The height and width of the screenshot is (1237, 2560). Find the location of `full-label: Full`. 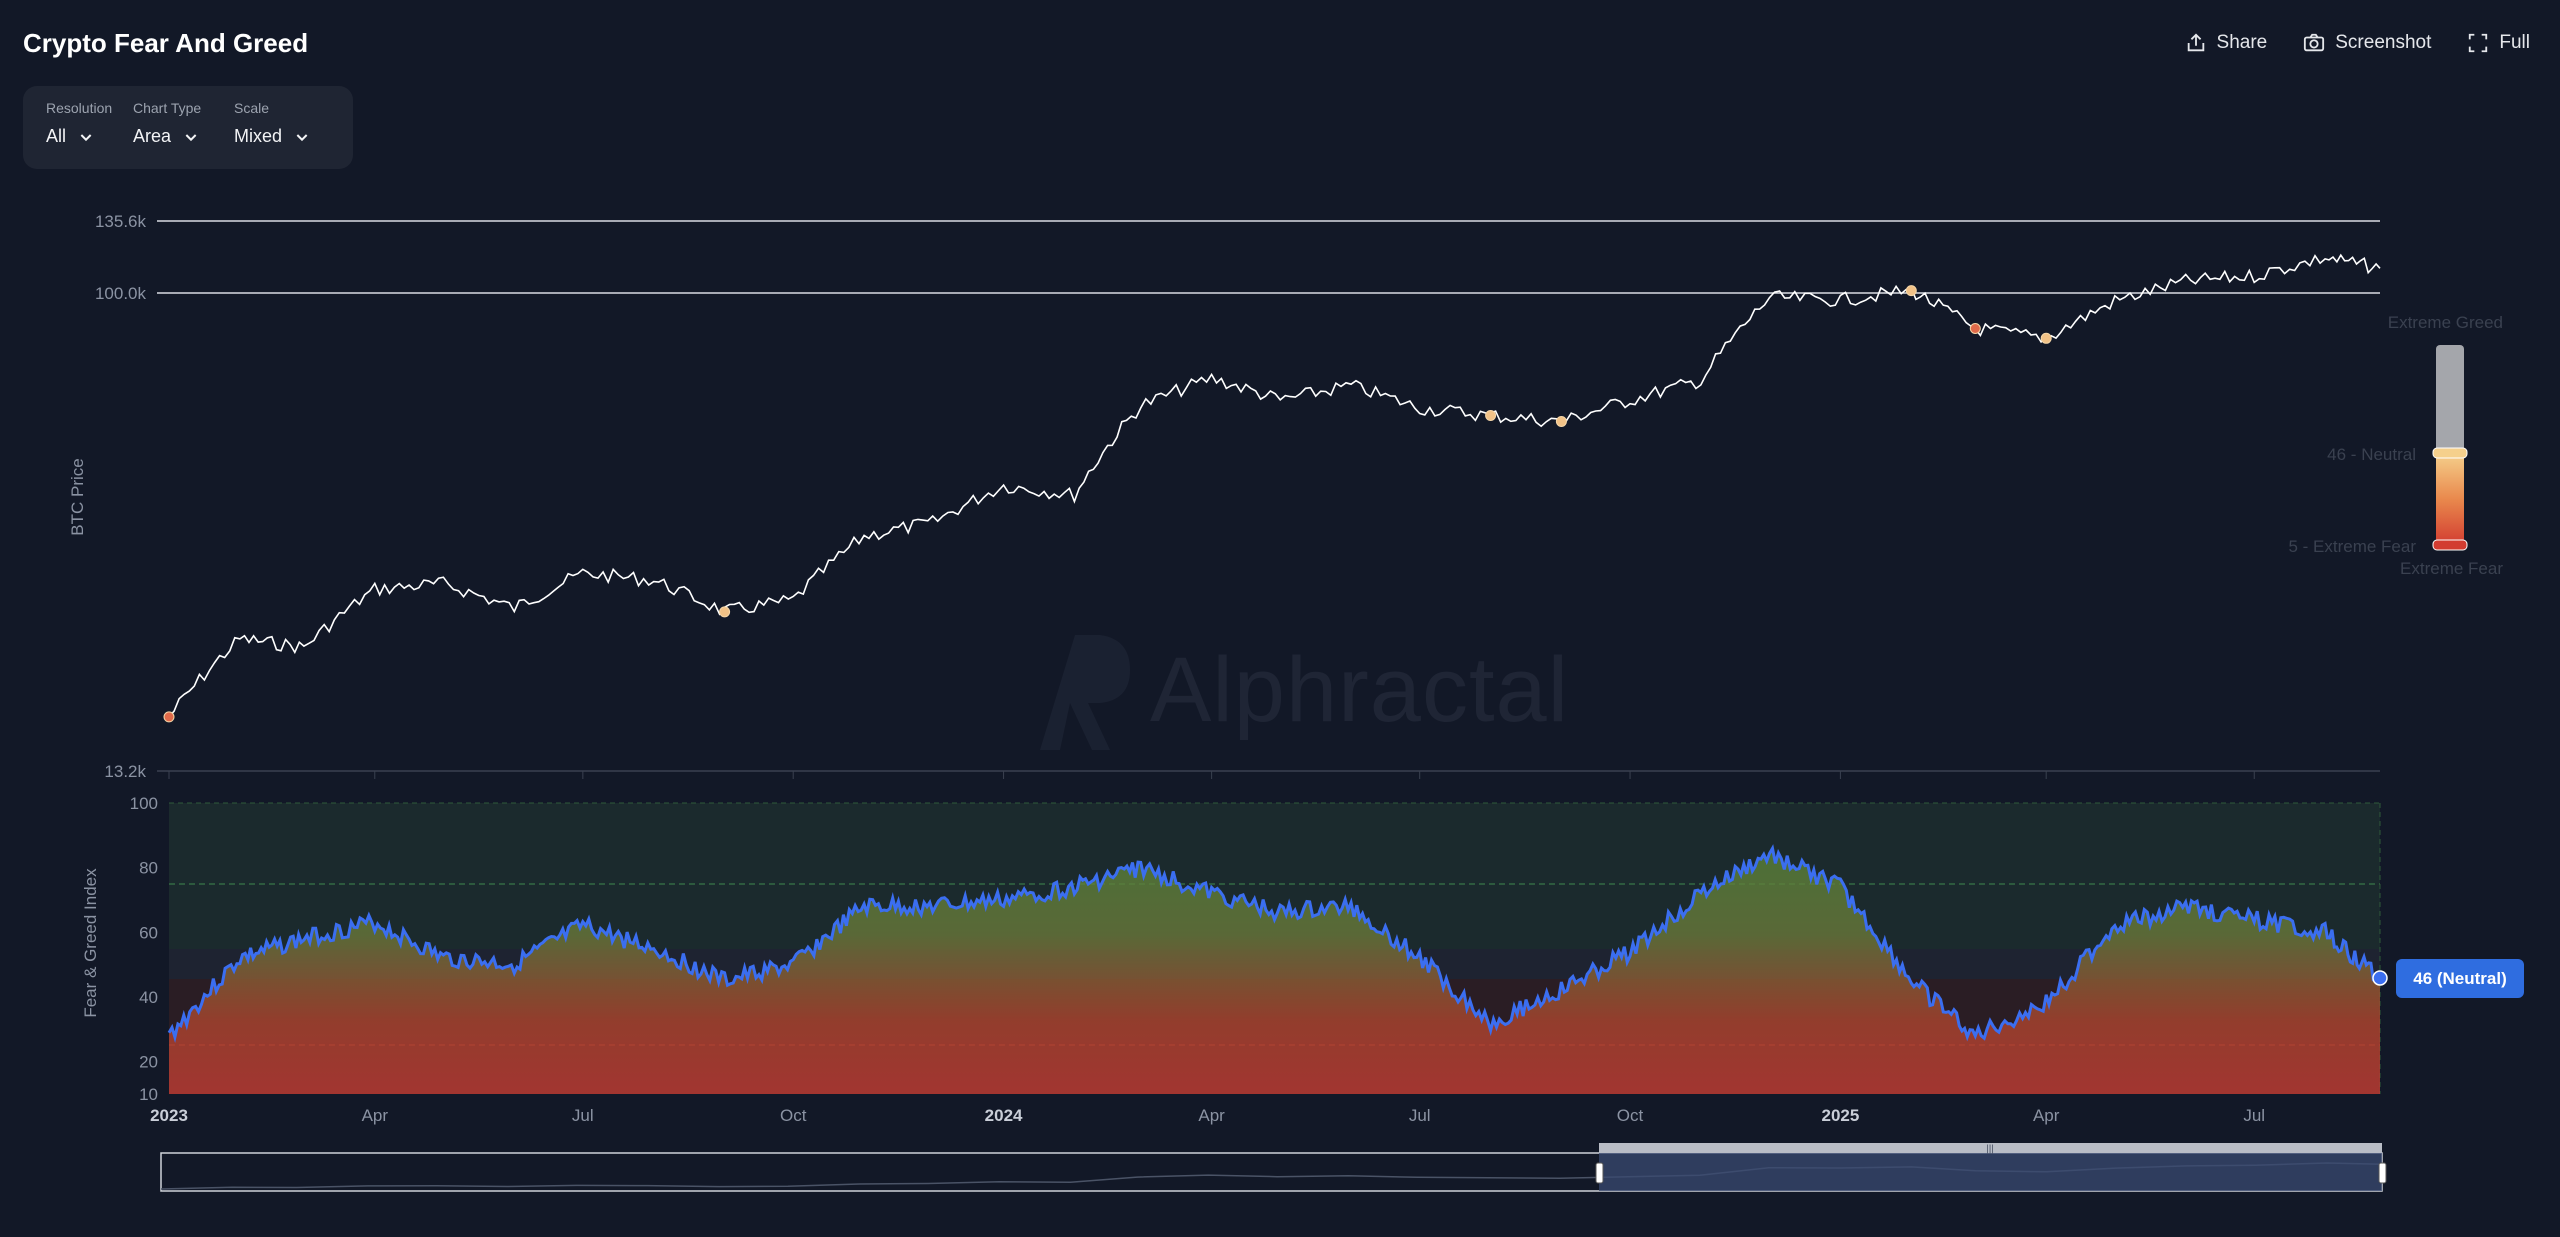

full-label: Full is located at coordinates (2514, 42).